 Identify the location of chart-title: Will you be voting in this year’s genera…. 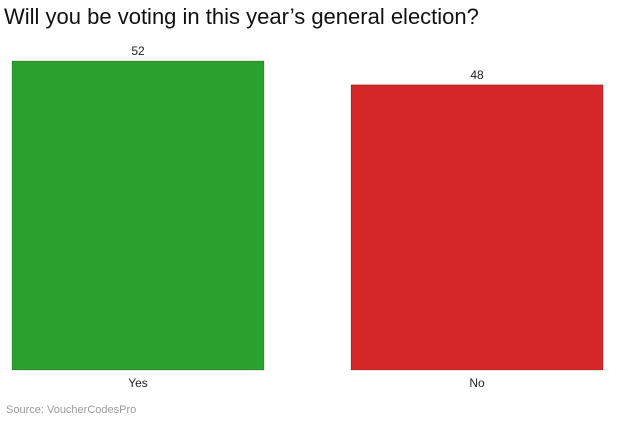
(241, 16).